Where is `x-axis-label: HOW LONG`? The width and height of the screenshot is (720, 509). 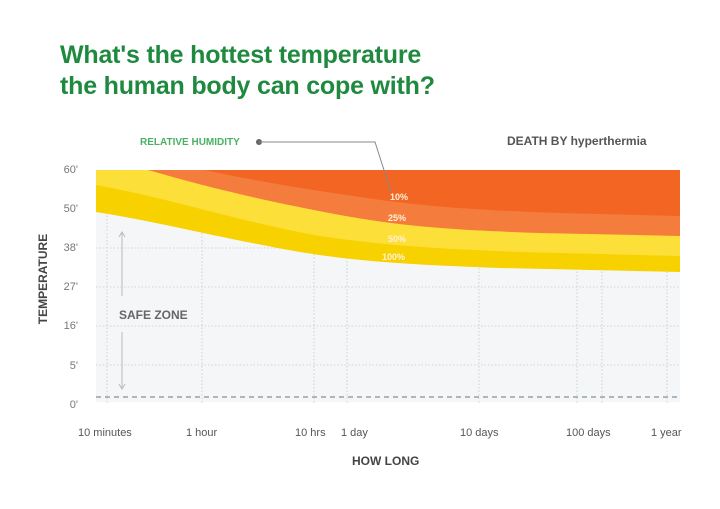 x-axis-label: HOW LONG is located at coordinates (386, 461).